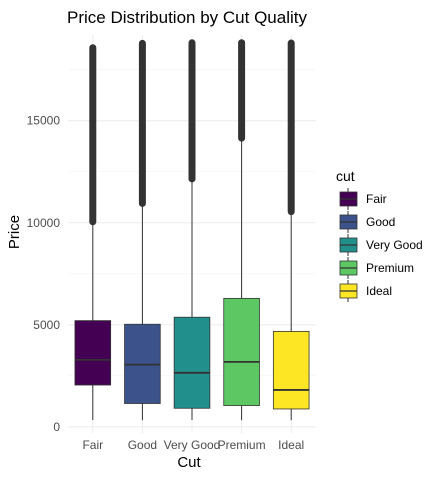 This screenshot has width=437, height=477. Describe the element at coordinates (379, 291) in the screenshot. I see `legend-label: Ideal` at that location.